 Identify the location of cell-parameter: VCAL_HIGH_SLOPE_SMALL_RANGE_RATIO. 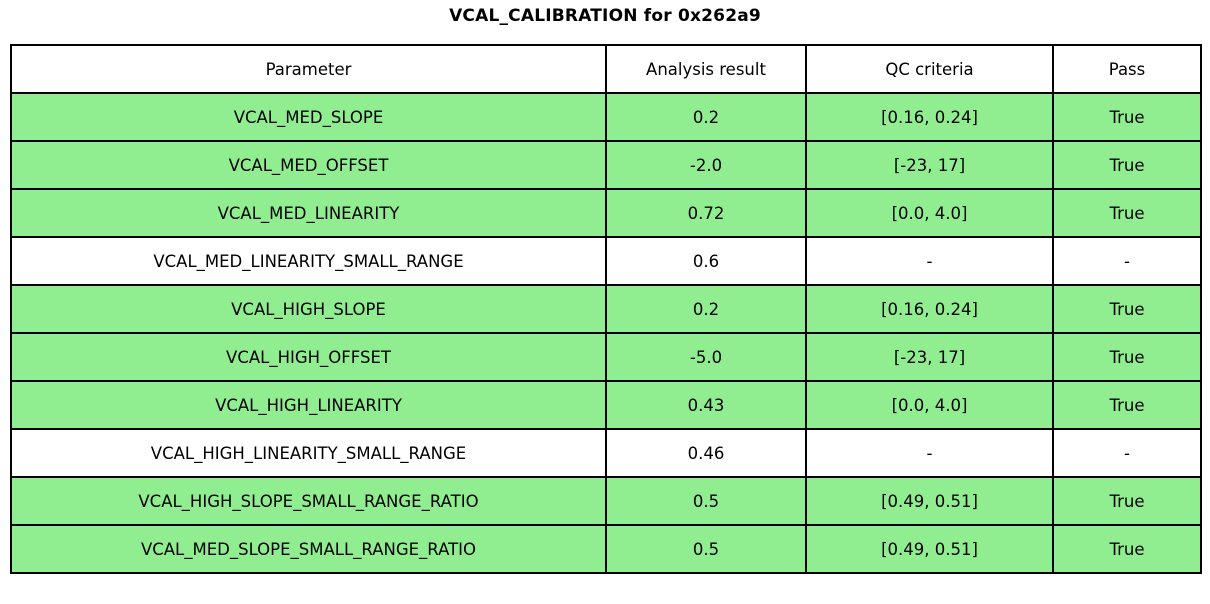
(308, 501).